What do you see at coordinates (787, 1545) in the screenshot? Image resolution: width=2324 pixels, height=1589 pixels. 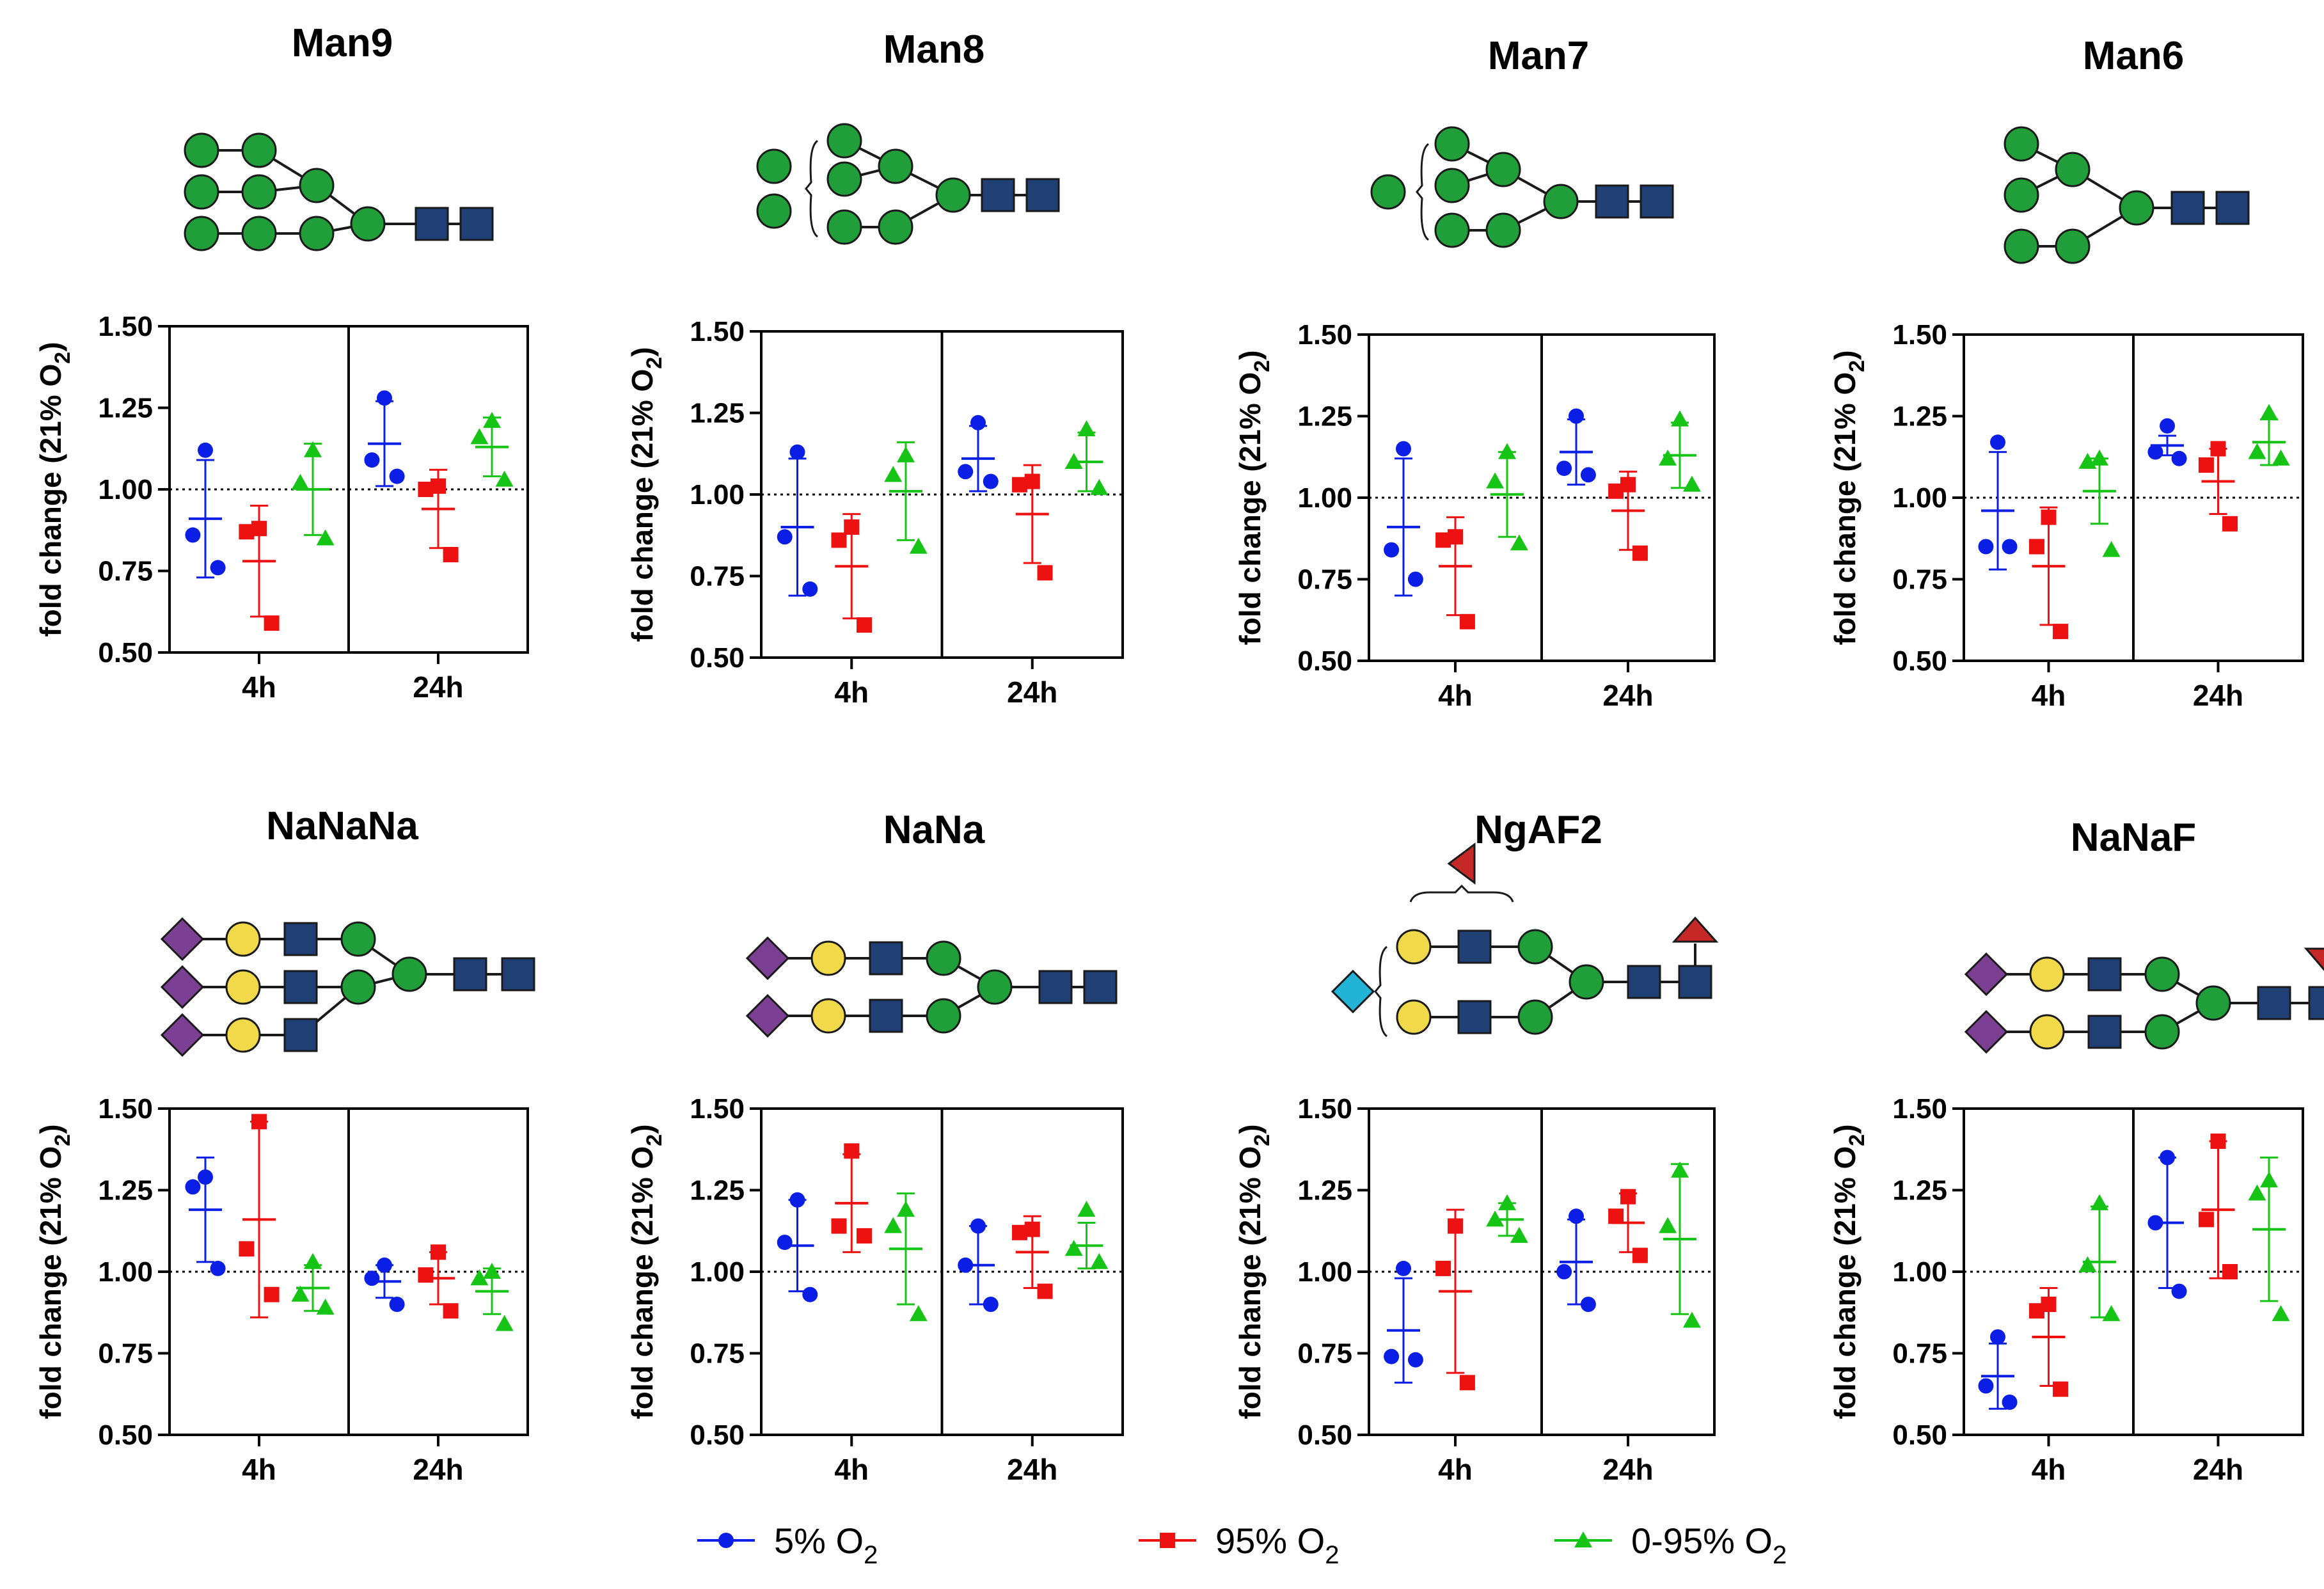 I see `legend-item: 5% O2` at bounding box center [787, 1545].